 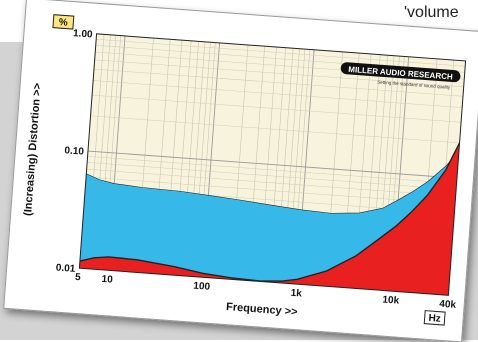 What do you see at coordinates (83, 34) in the screenshot?
I see `y-tick-label: 1.00` at bounding box center [83, 34].